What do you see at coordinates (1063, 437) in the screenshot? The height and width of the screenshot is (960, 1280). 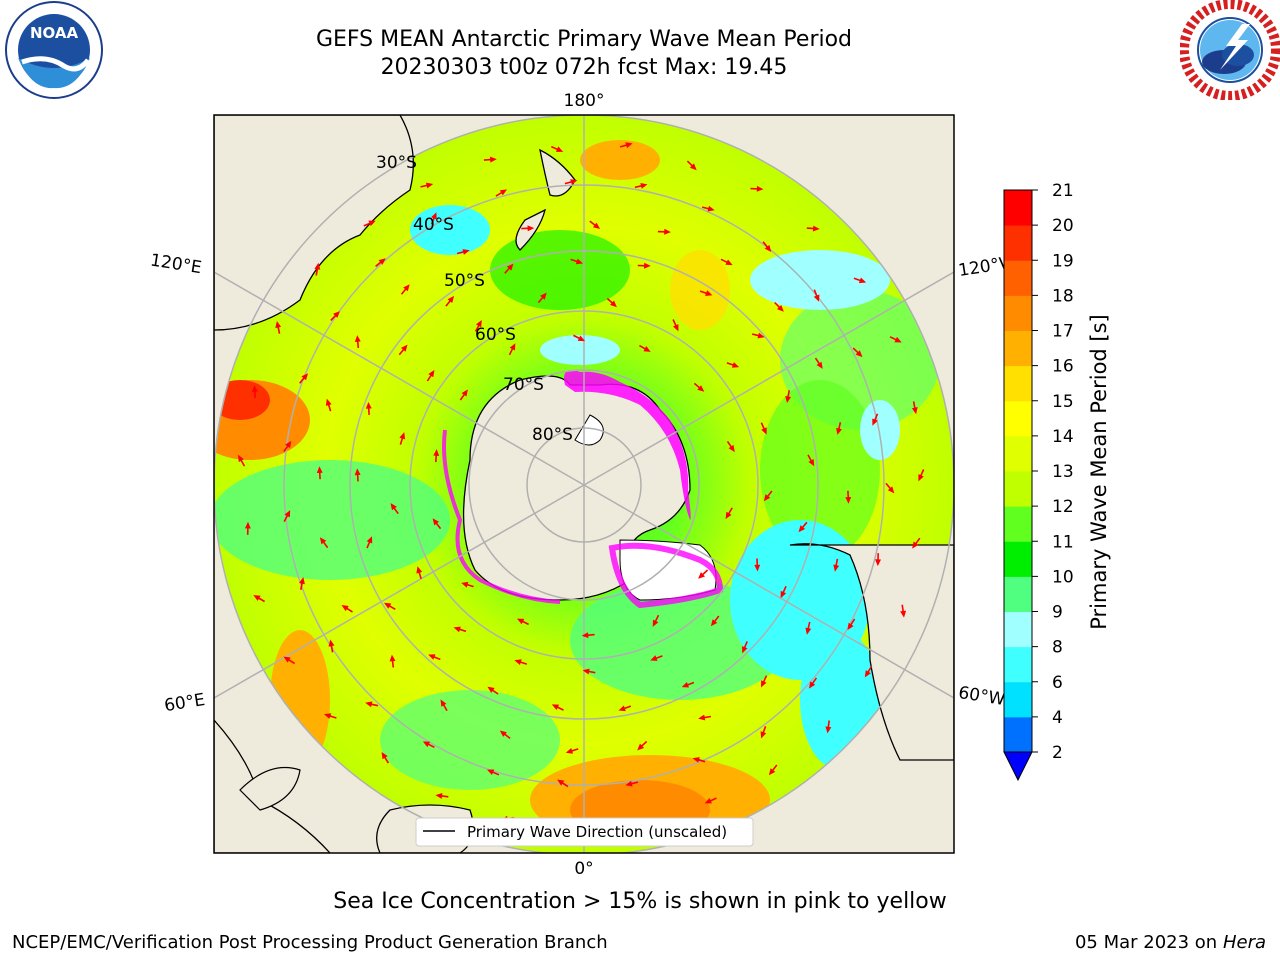 I see `colorbar-tick-label: 14` at bounding box center [1063, 437].